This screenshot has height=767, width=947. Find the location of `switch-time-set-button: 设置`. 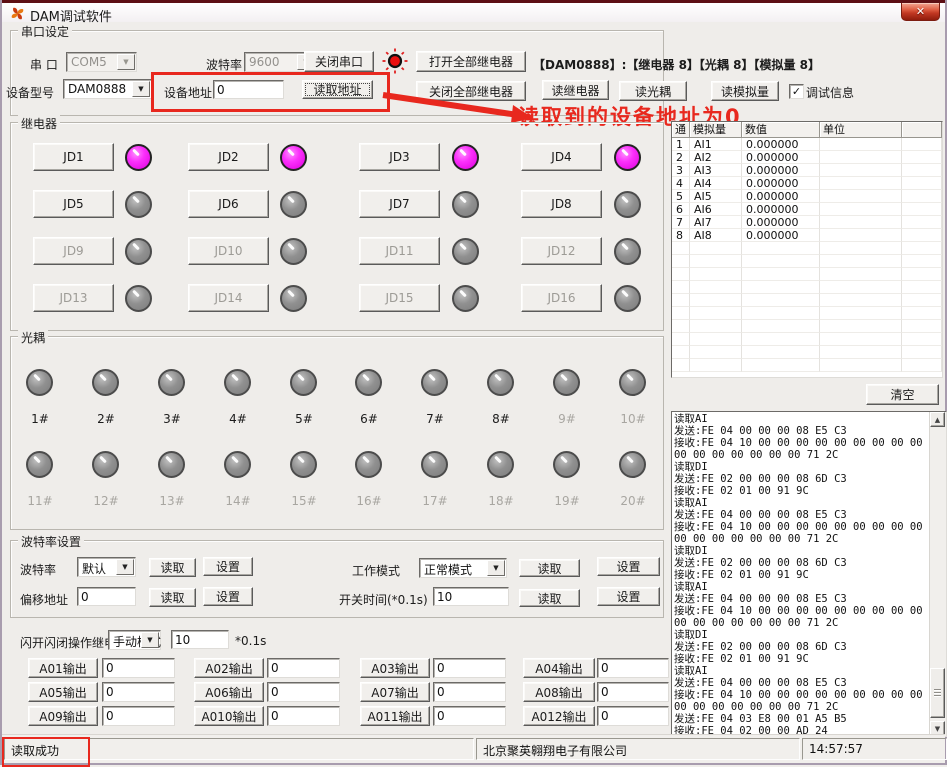

switch-time-set-button: 设置 is located at coordinates (628, 596).